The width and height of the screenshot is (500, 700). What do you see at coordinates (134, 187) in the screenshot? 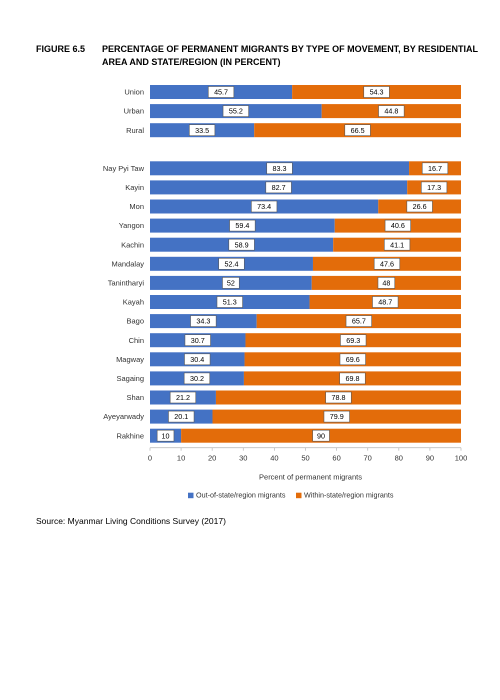
I see `category-label: Kayin` at bounding box center [134, 187].